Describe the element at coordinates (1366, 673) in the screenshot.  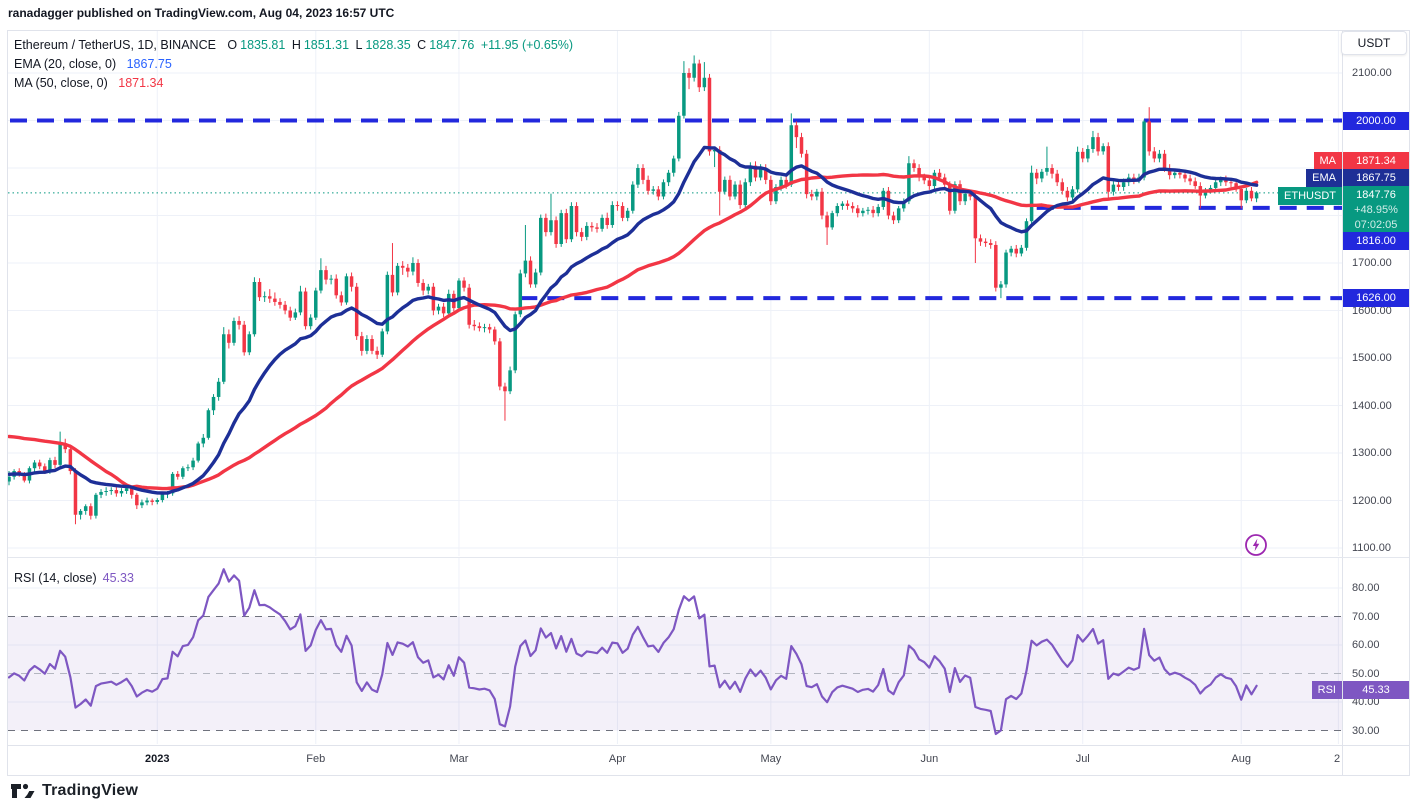
I see `rsi-axis-label: 50.00` at that location.